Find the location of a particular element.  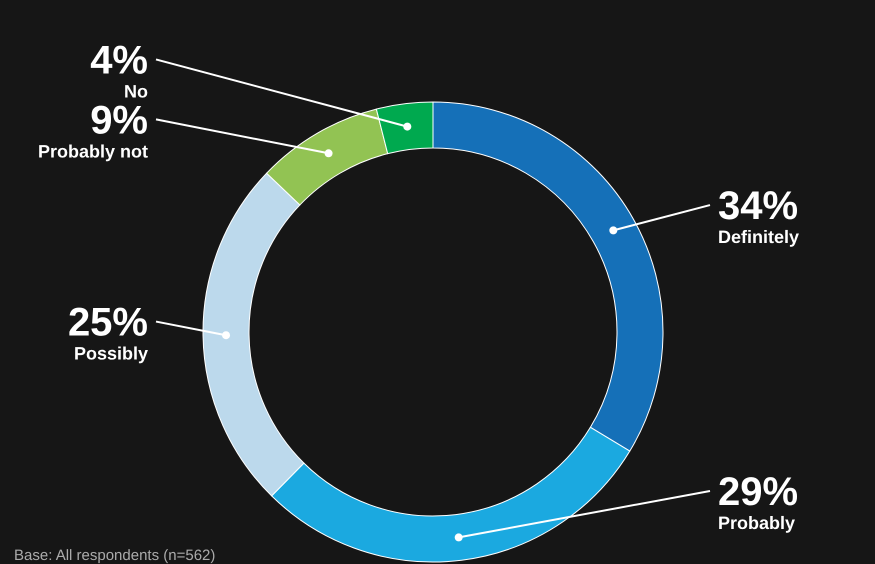

data-label: 4% is located at coordinates (119, 60).